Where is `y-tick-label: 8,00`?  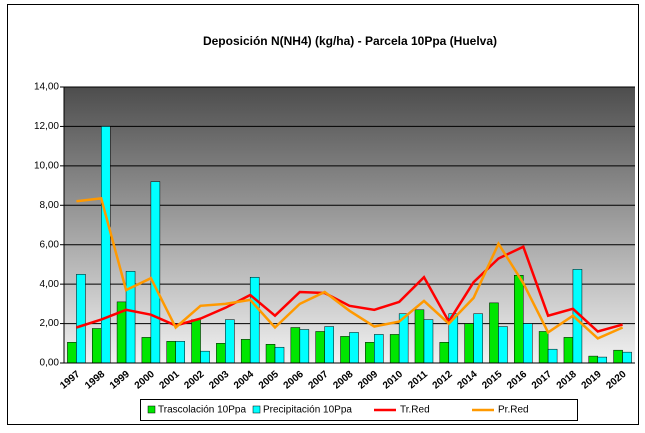 y-tick-label: 8,00 is located at coordinates (50, 205).